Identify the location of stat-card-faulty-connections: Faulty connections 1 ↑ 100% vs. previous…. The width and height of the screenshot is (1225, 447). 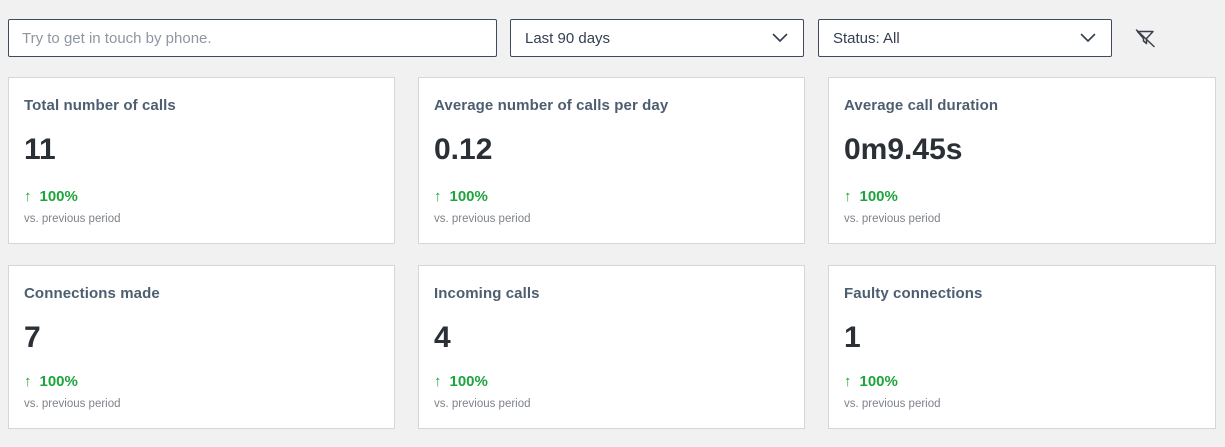
(1022, 347).